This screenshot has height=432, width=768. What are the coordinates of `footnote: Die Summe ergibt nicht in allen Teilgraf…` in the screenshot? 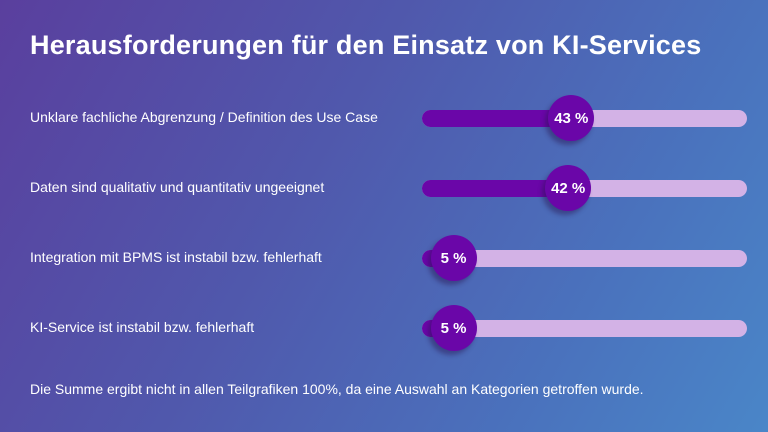 It's located at (337, 389).